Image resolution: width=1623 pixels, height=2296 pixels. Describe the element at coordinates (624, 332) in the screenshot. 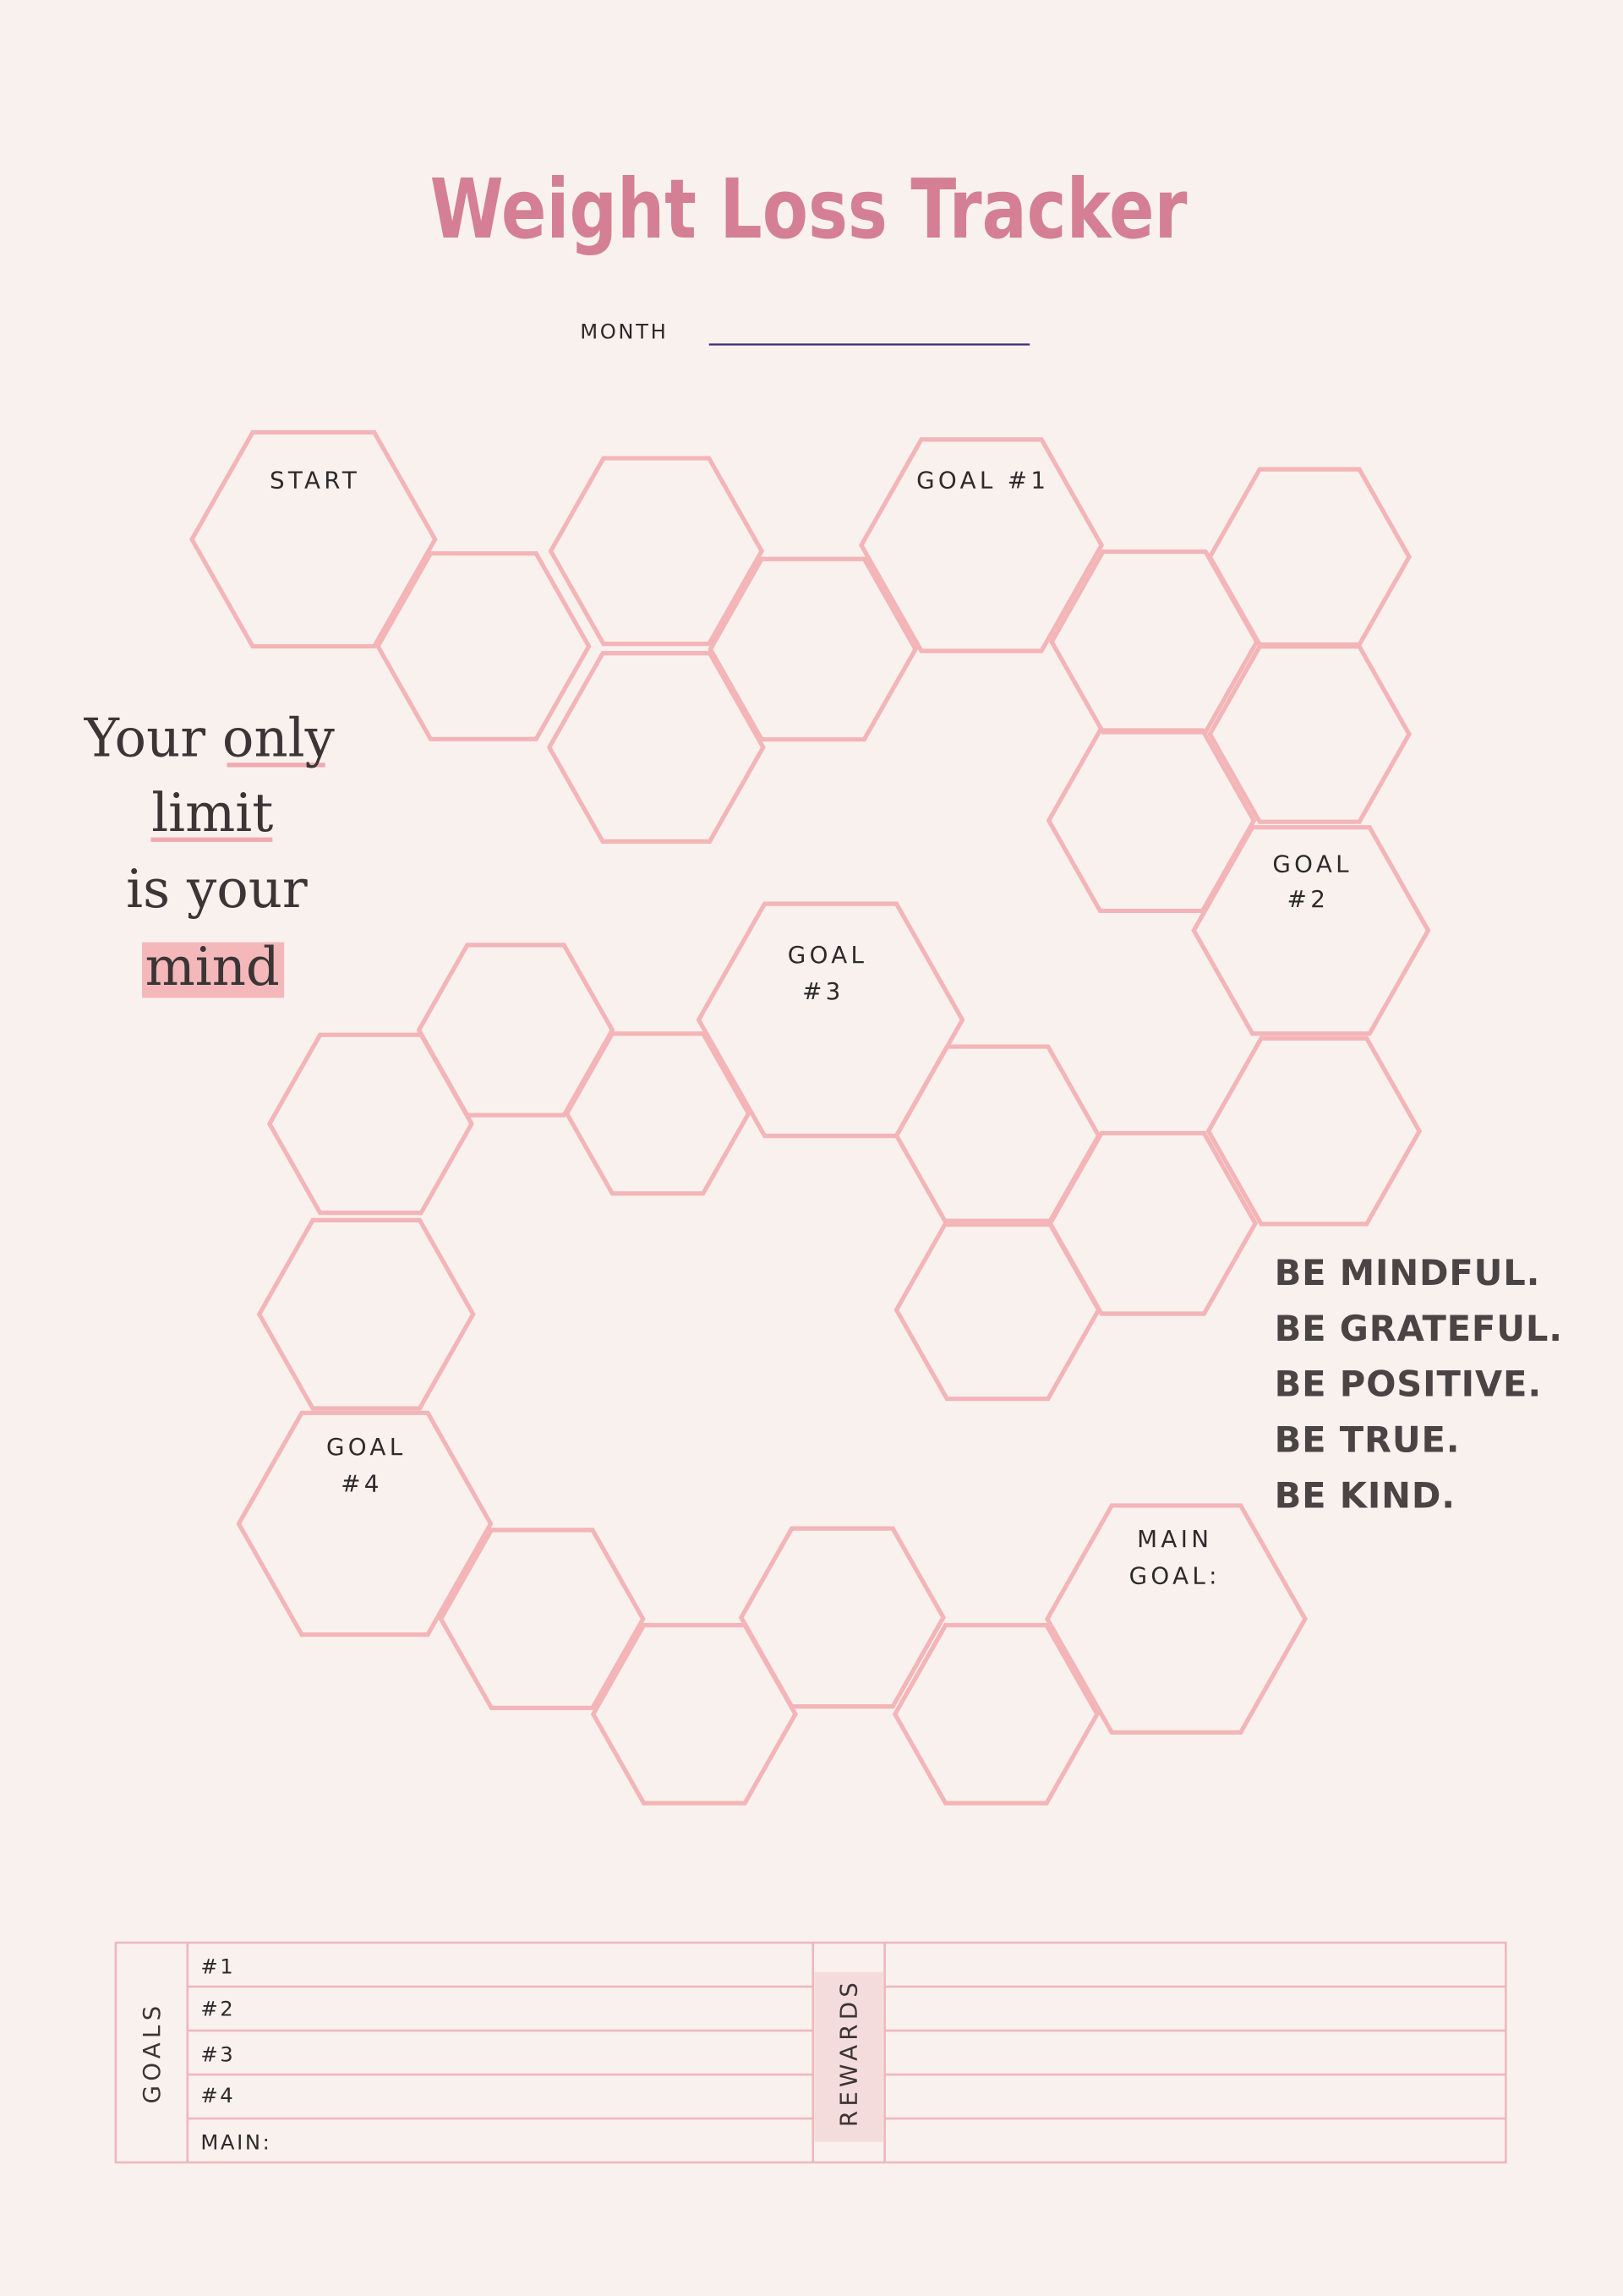

I see `month-label: MONTH` at that location.